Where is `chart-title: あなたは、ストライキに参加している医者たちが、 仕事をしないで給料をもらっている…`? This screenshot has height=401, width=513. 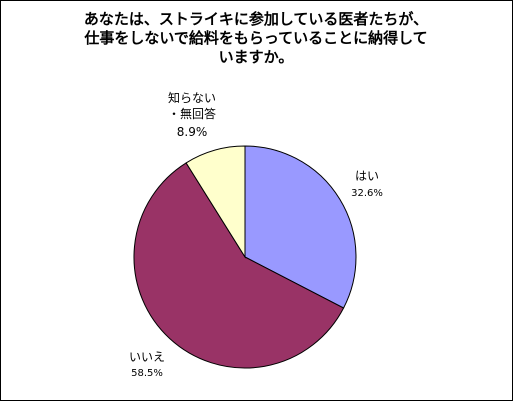
chart-title: あなたは、ストライキに参加している医者たちが、 仕事をしないで給料をもらっている… is located at coordinates (256, 38).